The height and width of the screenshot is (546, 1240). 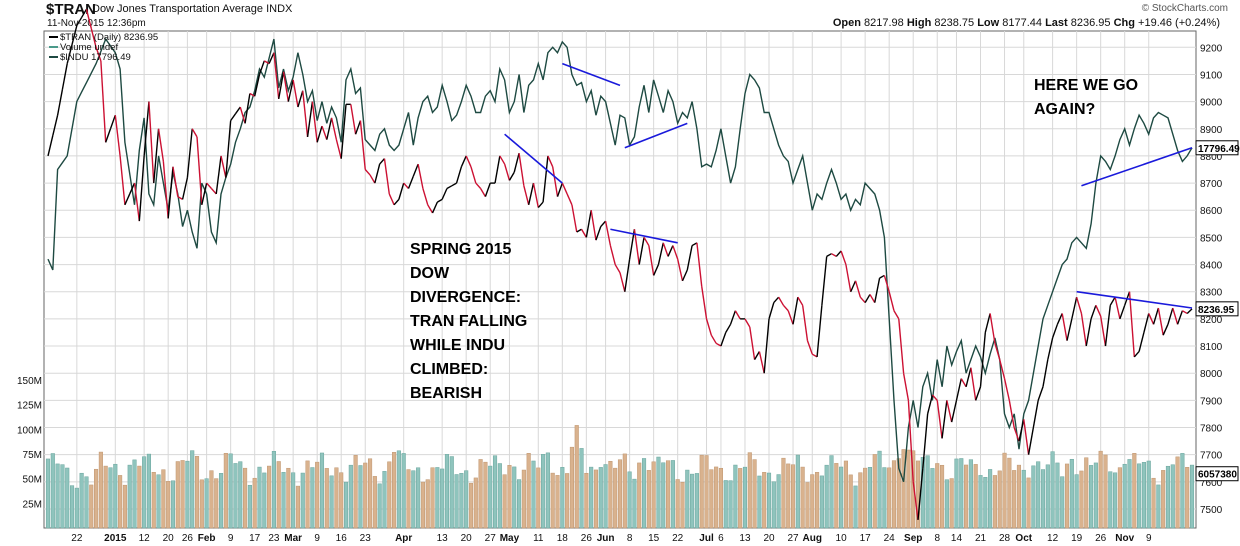 What do you see at coordinates (467, 538) in the screenshot?
I see `x-tick-label: 20` at bounding box center [467, 538].